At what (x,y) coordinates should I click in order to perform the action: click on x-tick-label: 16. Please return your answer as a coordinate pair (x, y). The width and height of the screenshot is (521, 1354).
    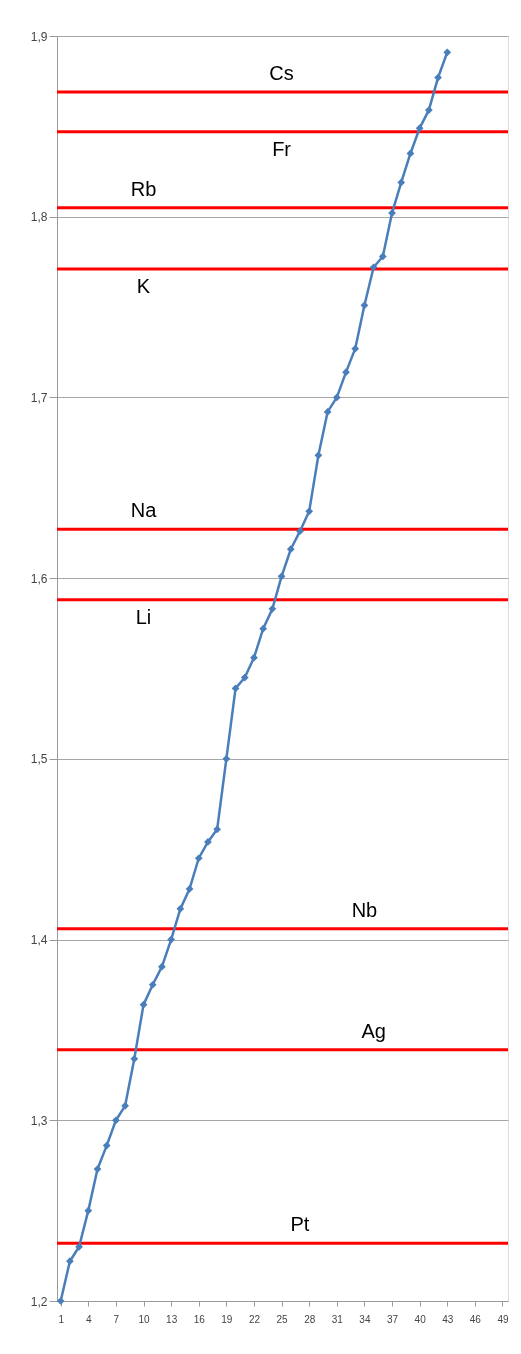
    Looking at the image, I should click on (199, 1319).